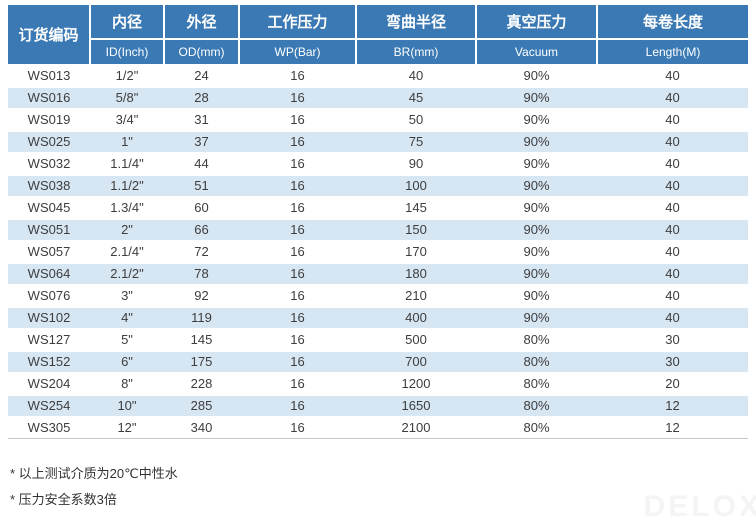 The width and height of the screenshot is (756, 524). I want to click on cell-bend-radius: 150, so click(416, 229).